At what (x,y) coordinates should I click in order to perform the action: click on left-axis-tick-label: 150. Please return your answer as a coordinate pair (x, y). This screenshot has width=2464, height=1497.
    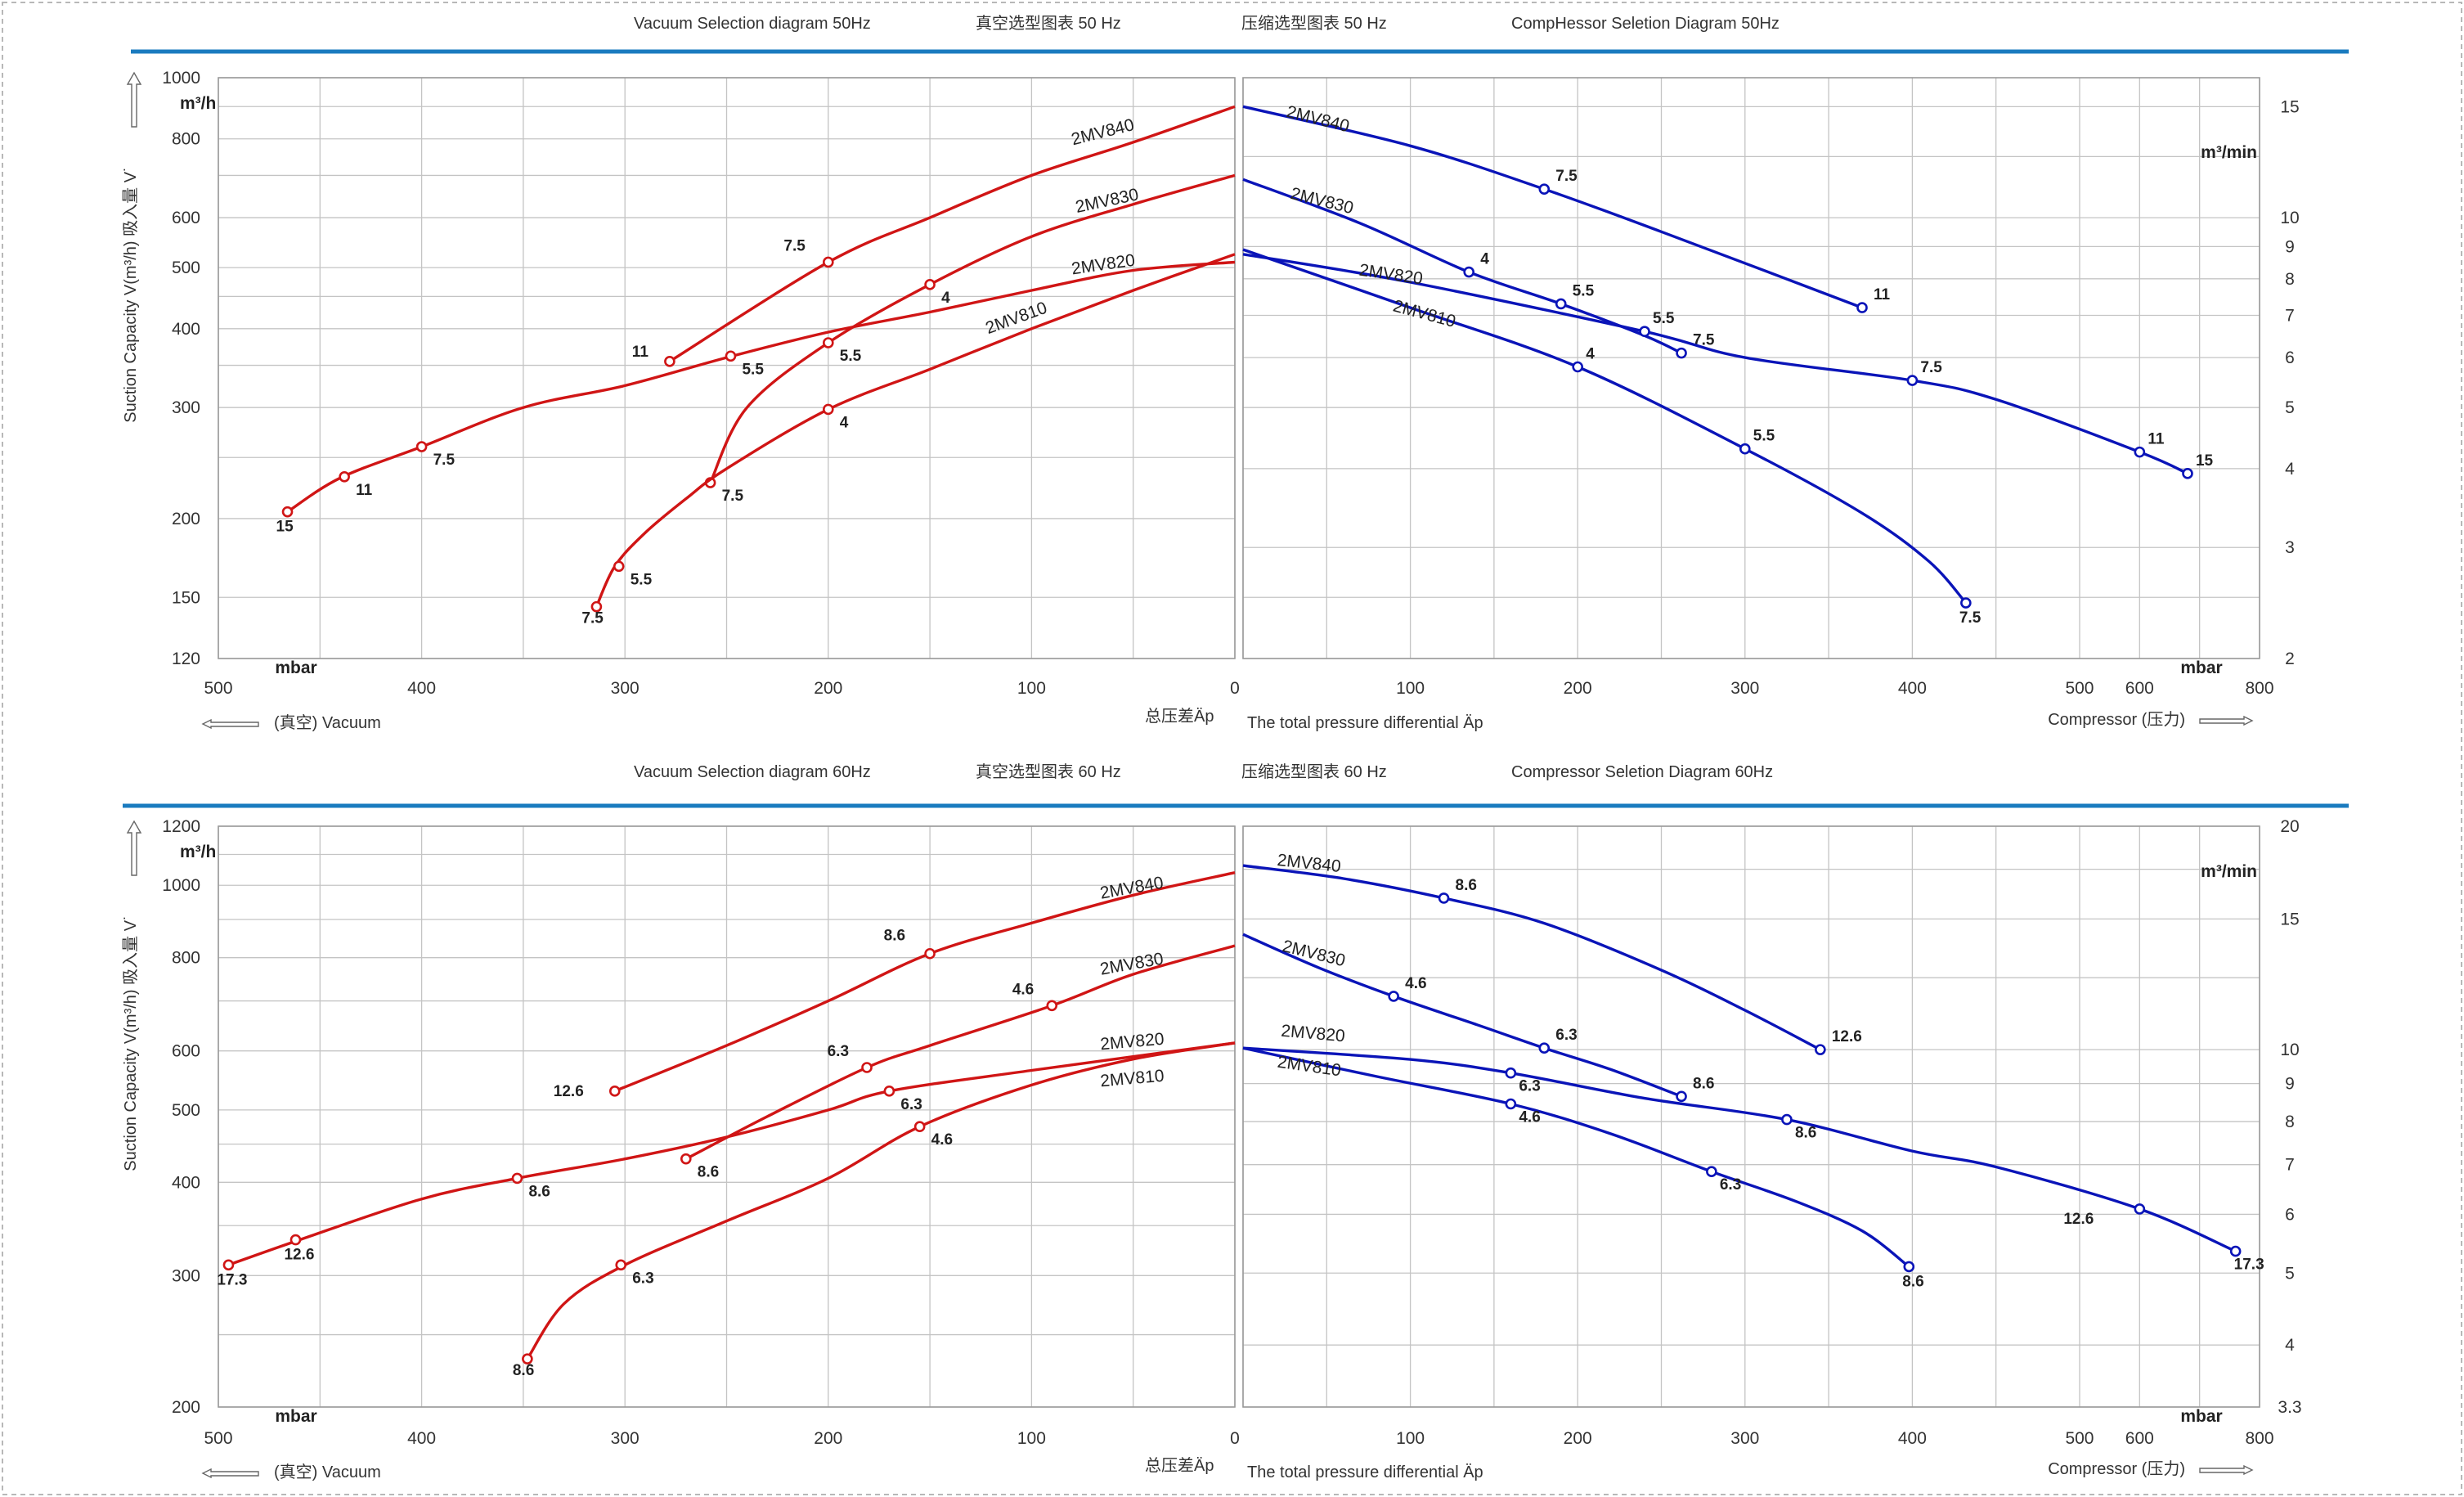
    Looking at the image, I should click on (186, 597).